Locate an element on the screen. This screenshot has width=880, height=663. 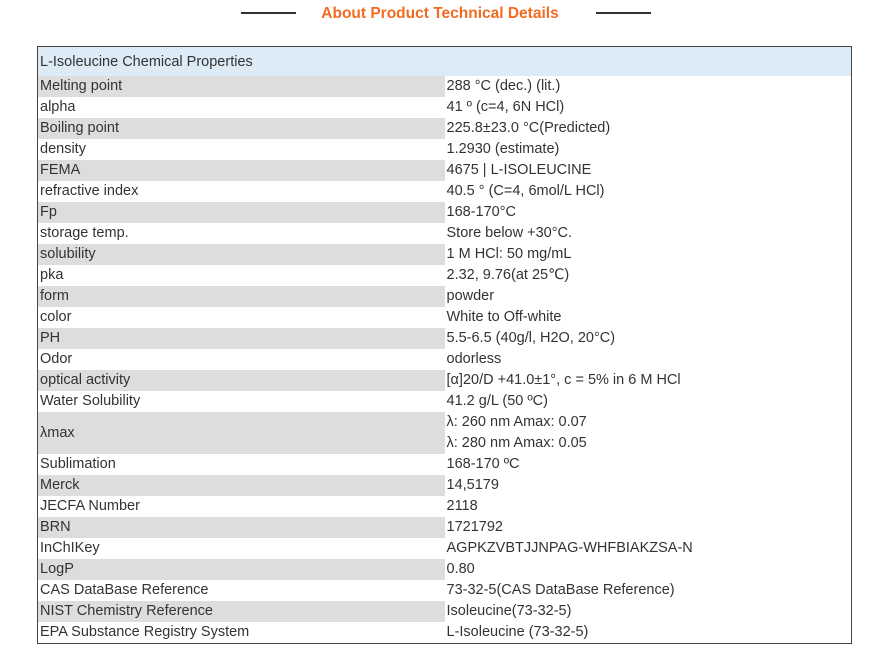
table-row: InChIKey AGPKZVBTJJNPAG-WHFBIAKZSA-N is located at coordinates (445, 548).